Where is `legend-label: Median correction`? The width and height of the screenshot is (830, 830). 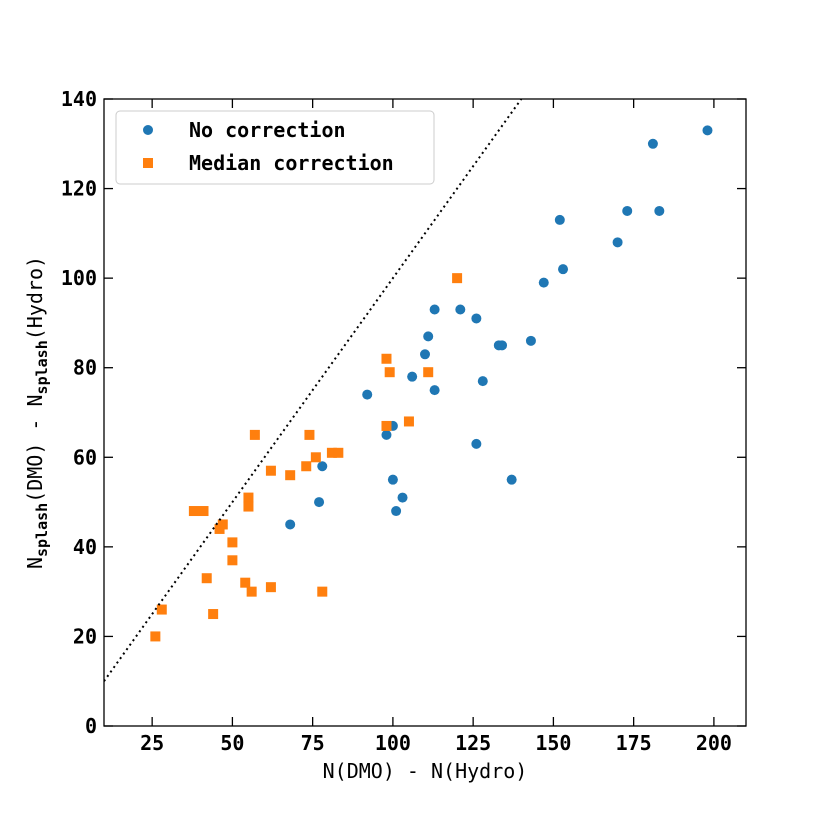 legend-label: Median correction is located at coordinates (291, 163).